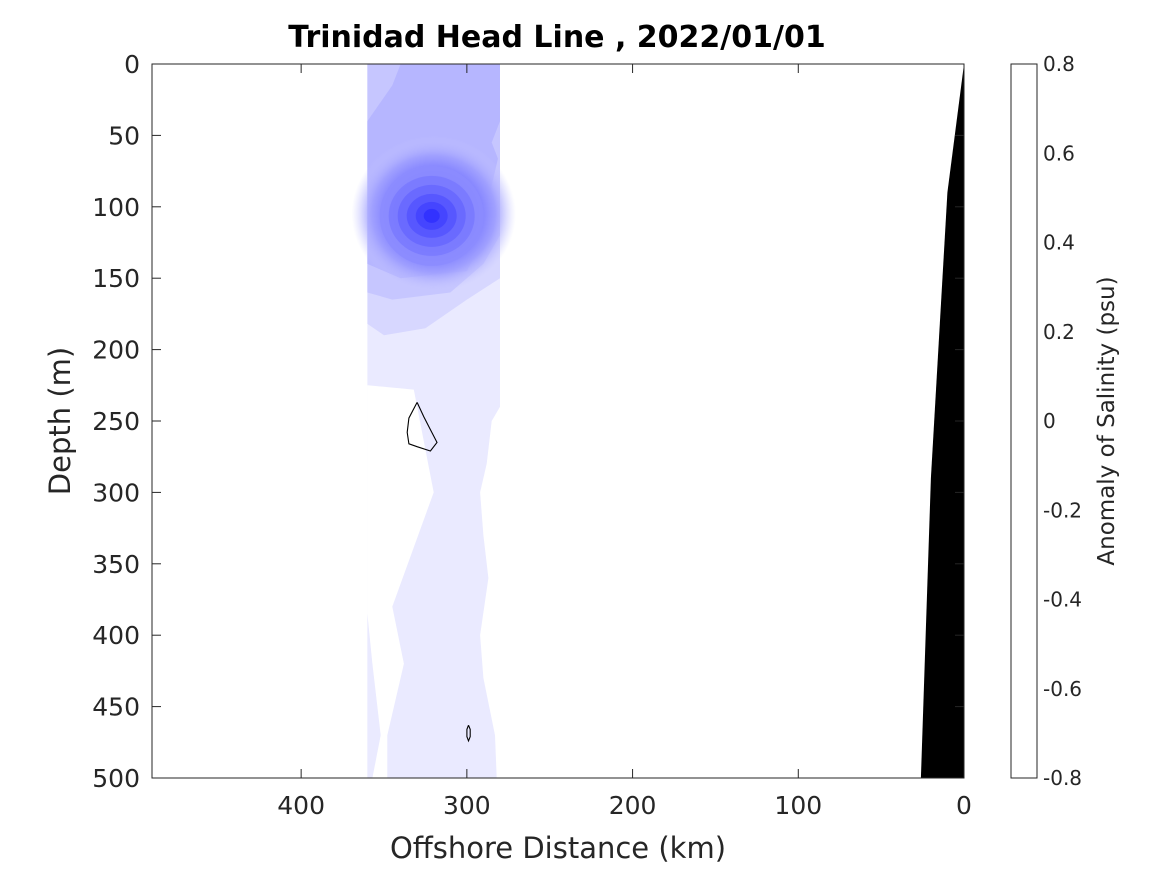 This screenshot has height=875, width=1167. I want to click on y-tick-label: 450, so click(116, 707).